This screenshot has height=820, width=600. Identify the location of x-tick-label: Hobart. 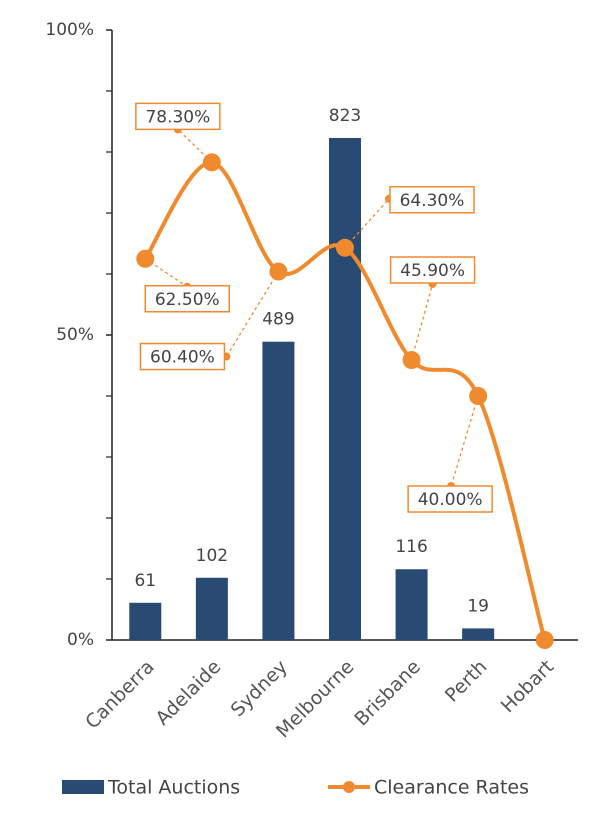
(527, 686).